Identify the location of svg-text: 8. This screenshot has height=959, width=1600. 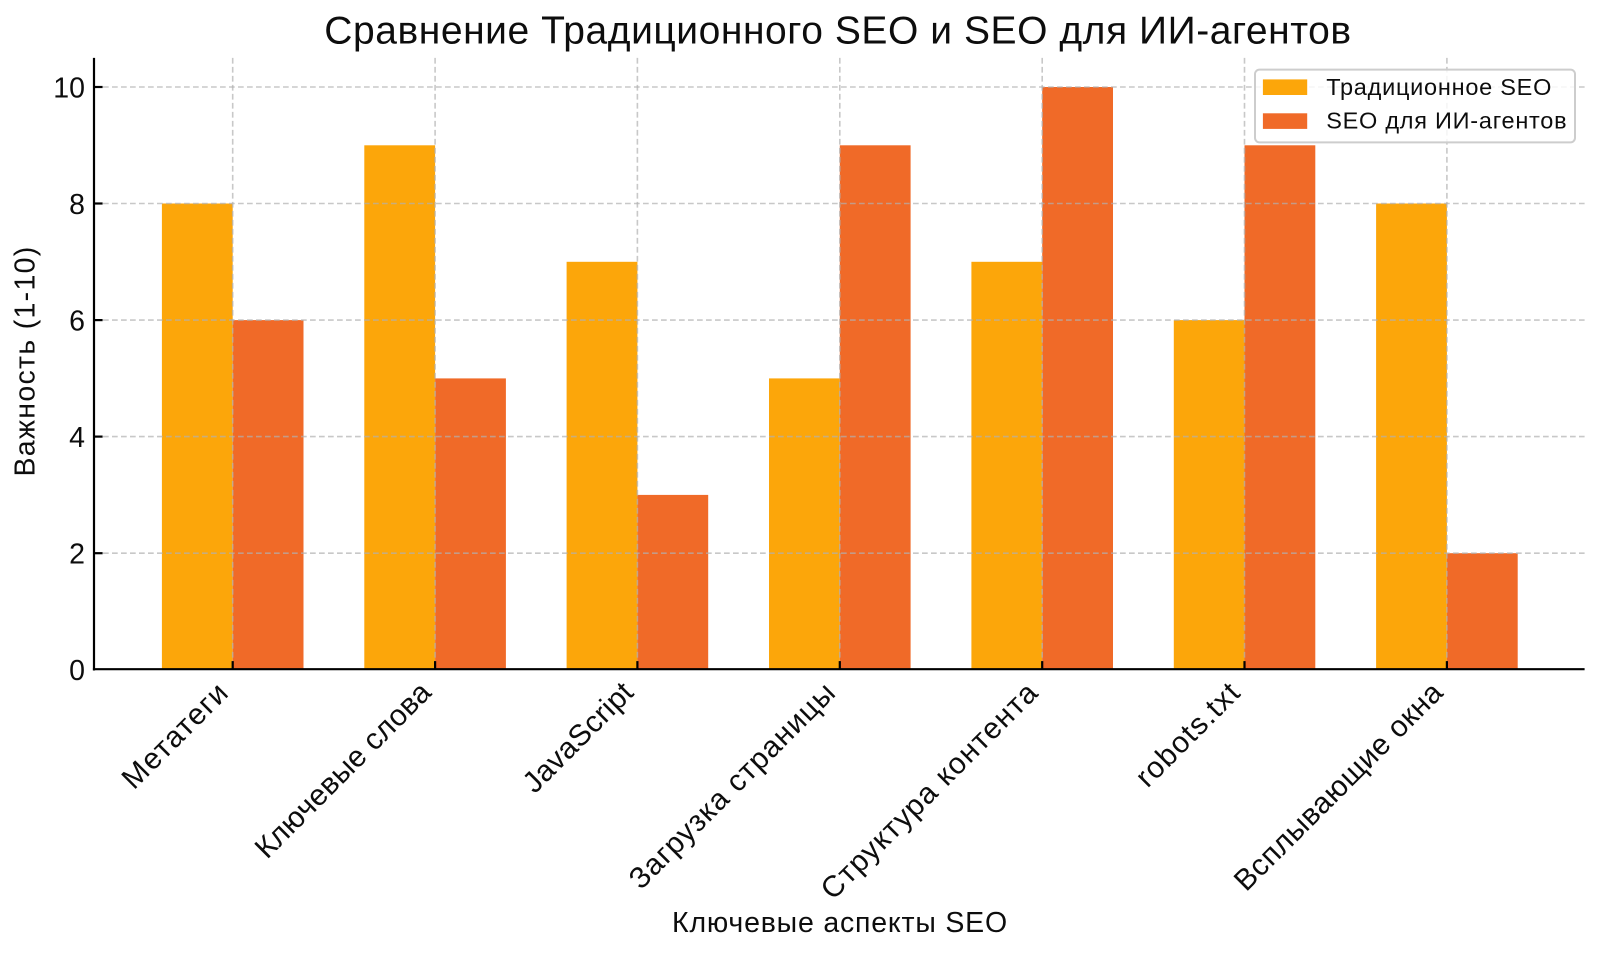
(77, 205).